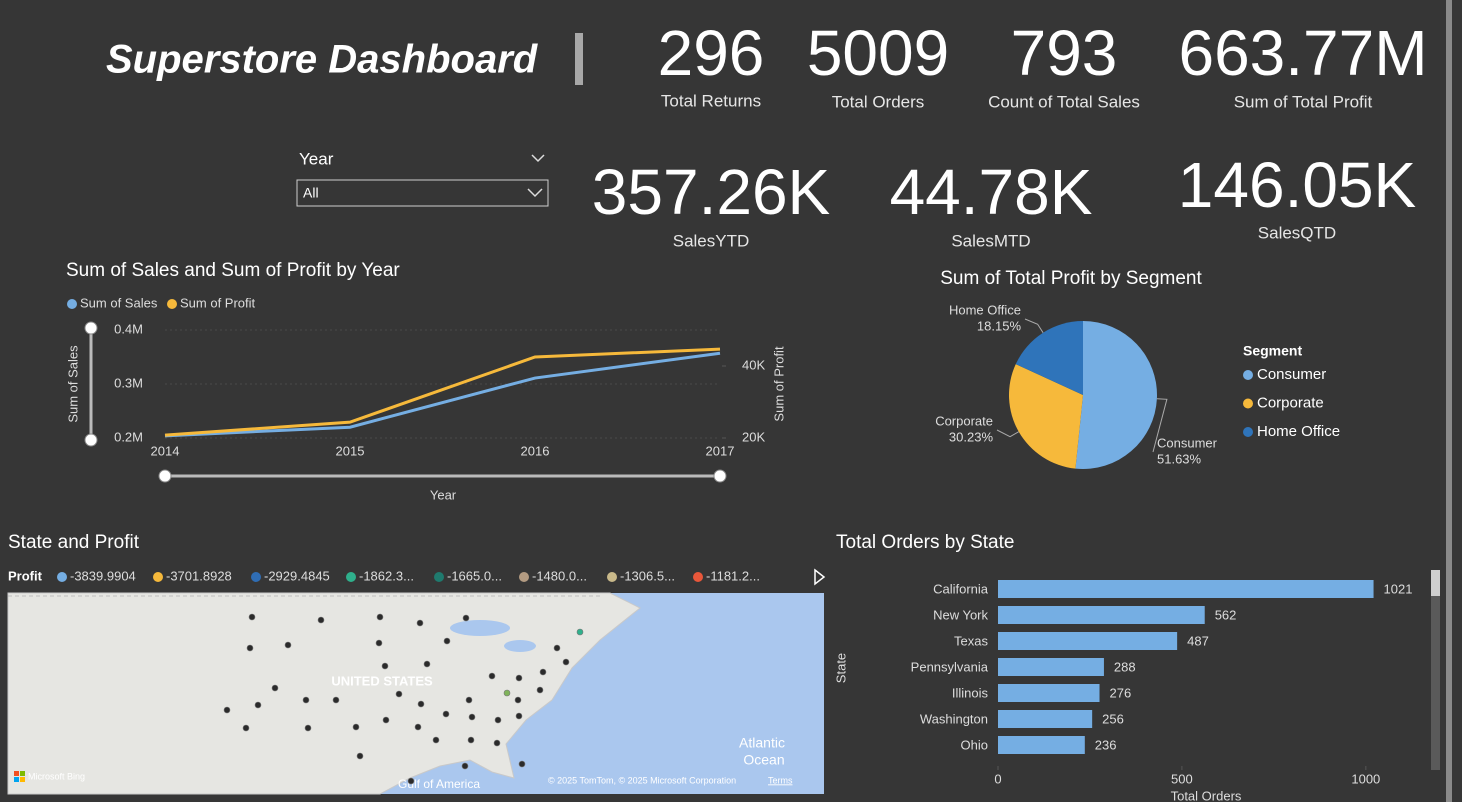 This screenshot has height=802, width=1462. What do you see at coordinates (780, 780) in the screenshot?
I see `terms-link: Terms` at bounding box center [780, 780].